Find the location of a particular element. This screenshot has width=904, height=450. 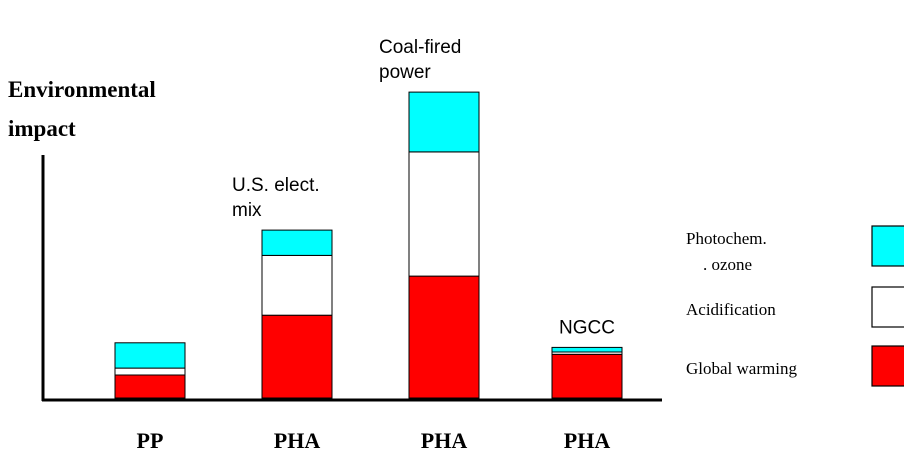

legend-label-acidification: Acidification is located at coordinates (731, 309).